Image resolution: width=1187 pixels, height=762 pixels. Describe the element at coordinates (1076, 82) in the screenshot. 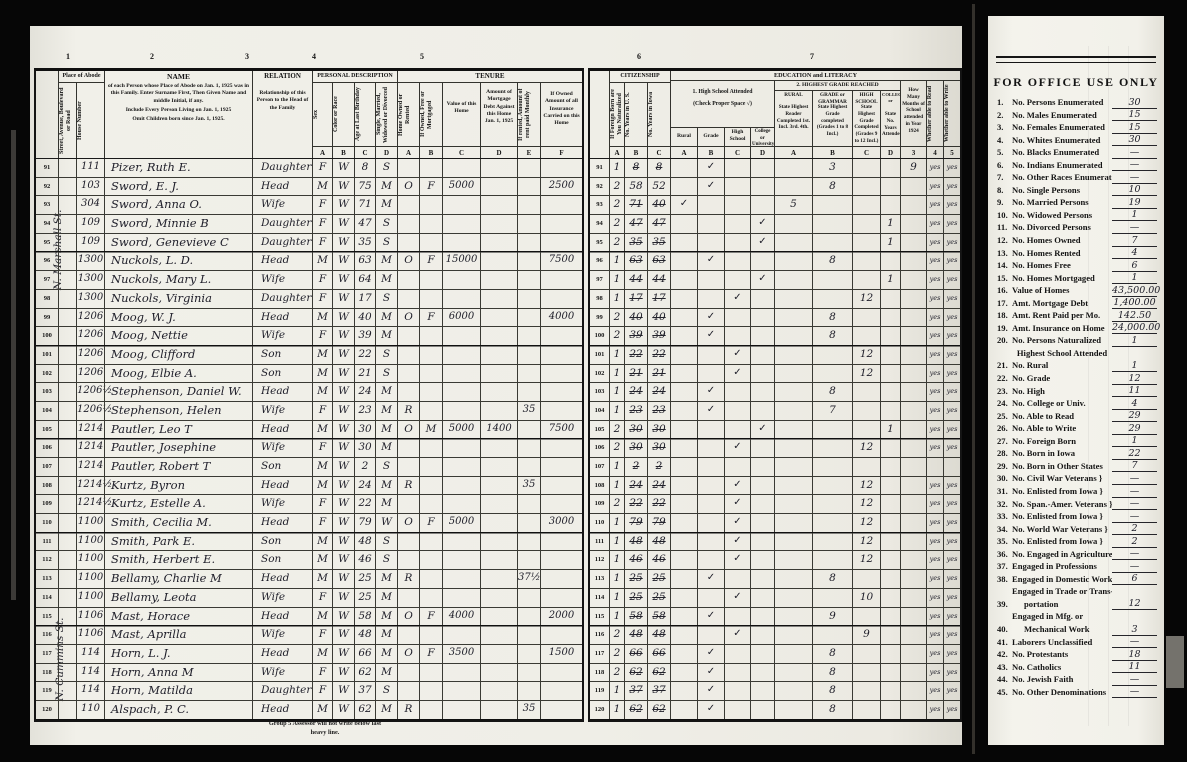

I see `office-panel-title: FOR OFFICE USE ONLY` at that location.